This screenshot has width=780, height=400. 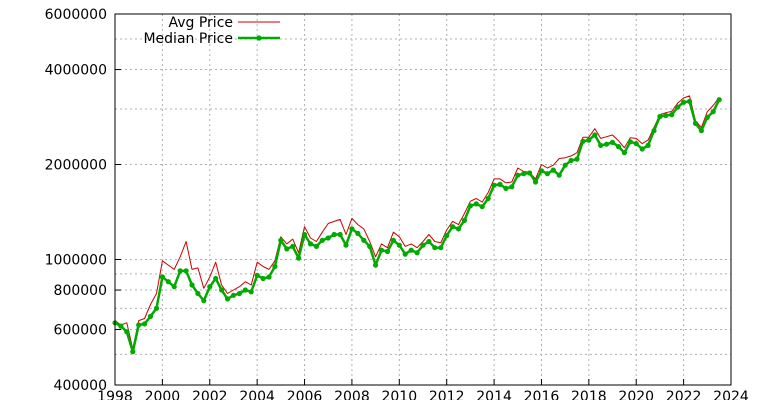 I want to click on x-tick-label: 2012, so click(x=447, y=394).